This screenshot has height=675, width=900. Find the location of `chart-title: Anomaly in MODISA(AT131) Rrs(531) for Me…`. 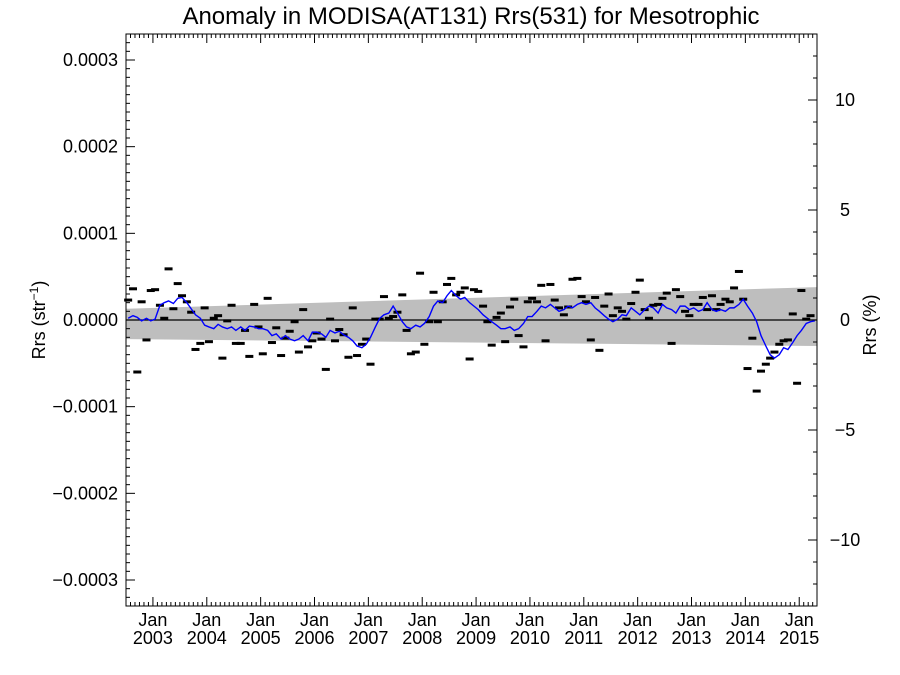

chart-title: Anomaly in MODISA(AT131) Rrs(531) for Me… is located at coordinates (470, 16).